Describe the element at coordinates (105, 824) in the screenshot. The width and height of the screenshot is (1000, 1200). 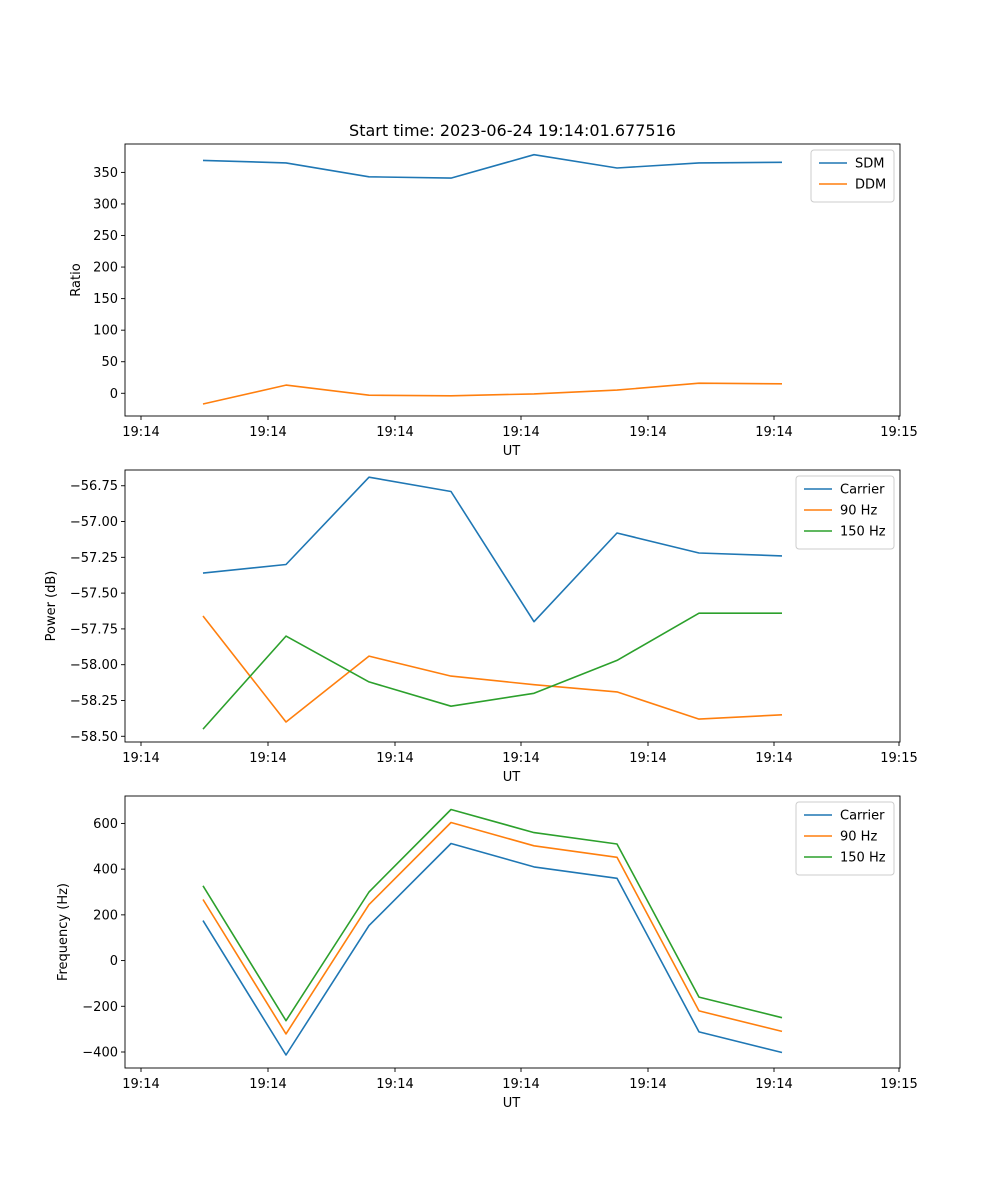
I see `y-tick-label: 600` at that location.